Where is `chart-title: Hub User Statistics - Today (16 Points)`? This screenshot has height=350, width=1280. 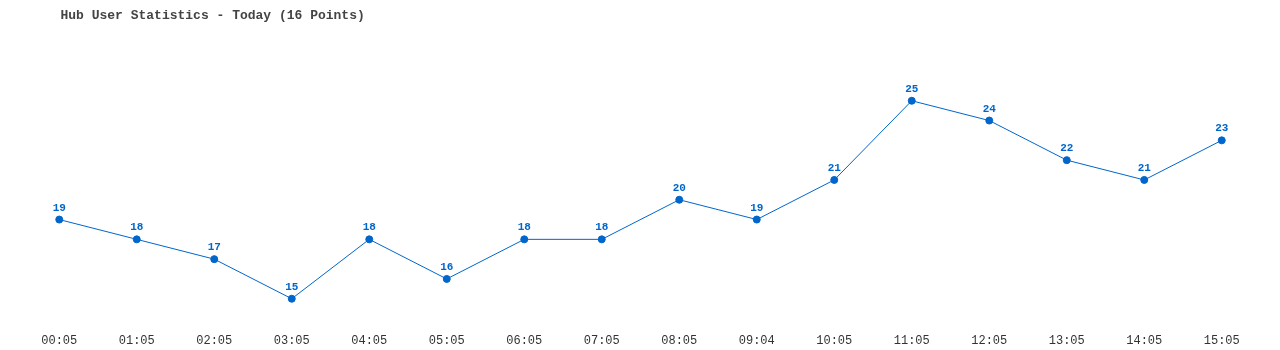
chart-title: Hub User Statistics - Today (16 Points) is located at coordinates (212, 15).